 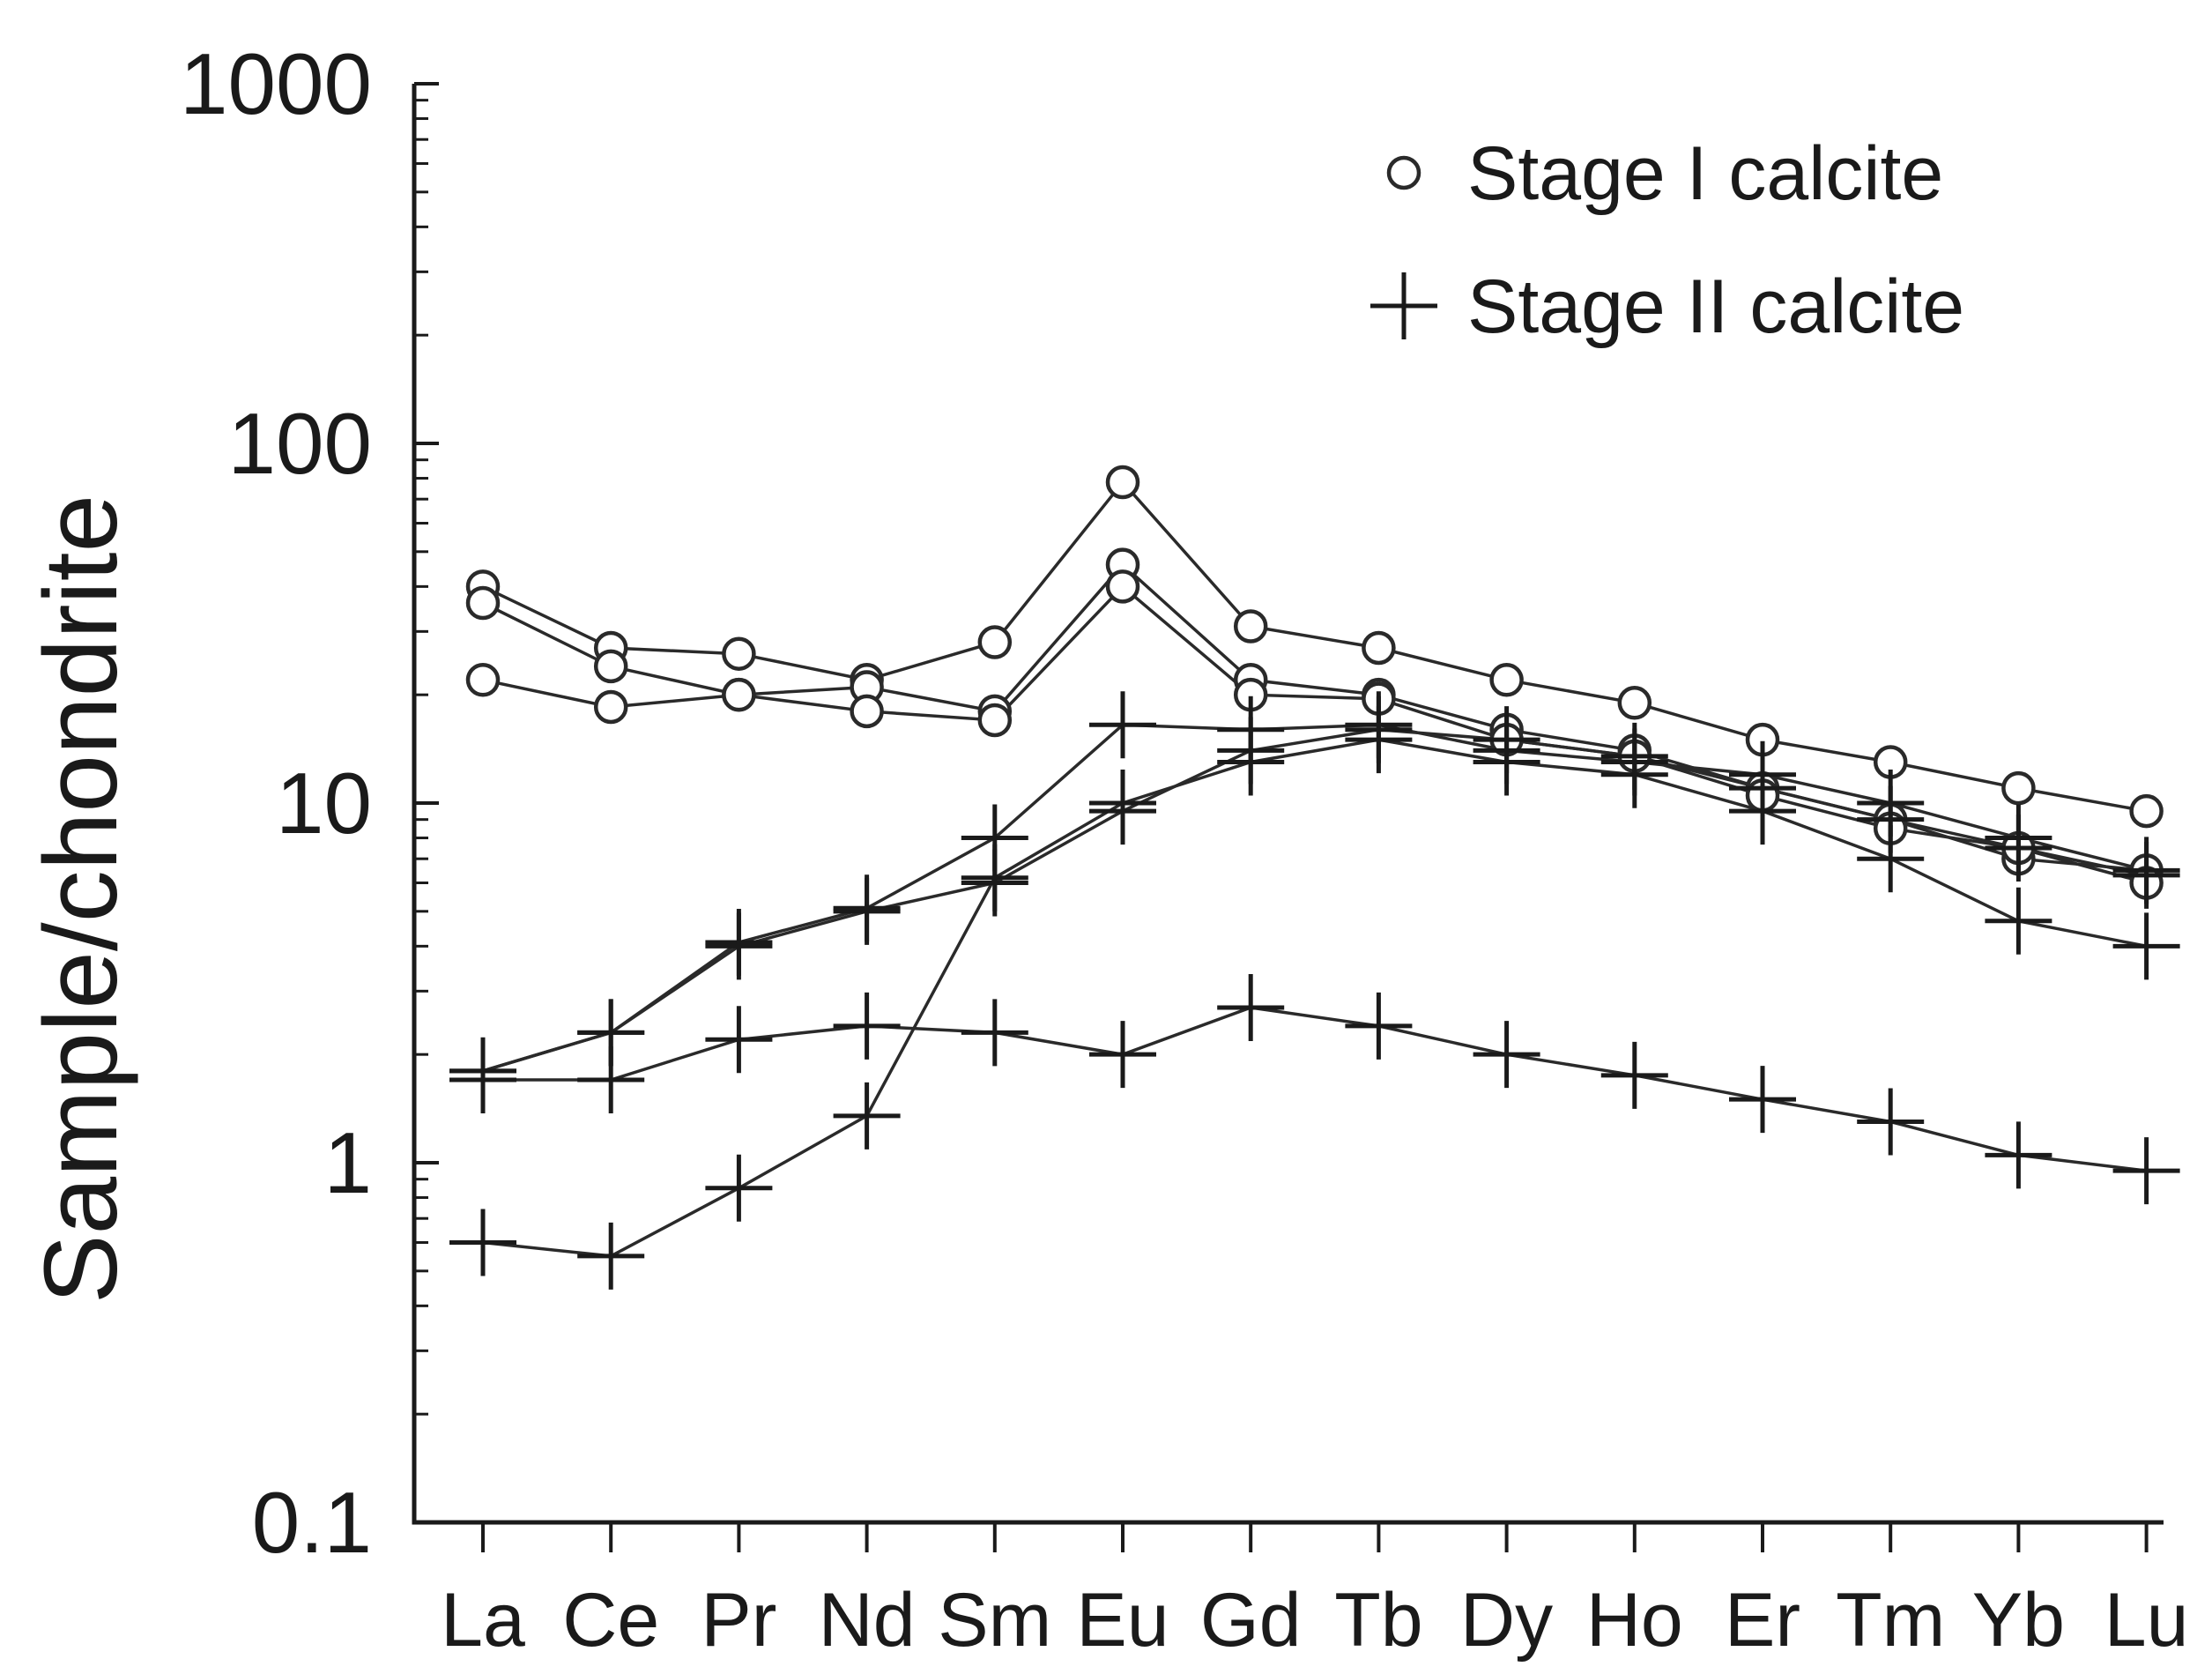 I want to click on y-tick-label: 1, so click(x=348, y=1163).